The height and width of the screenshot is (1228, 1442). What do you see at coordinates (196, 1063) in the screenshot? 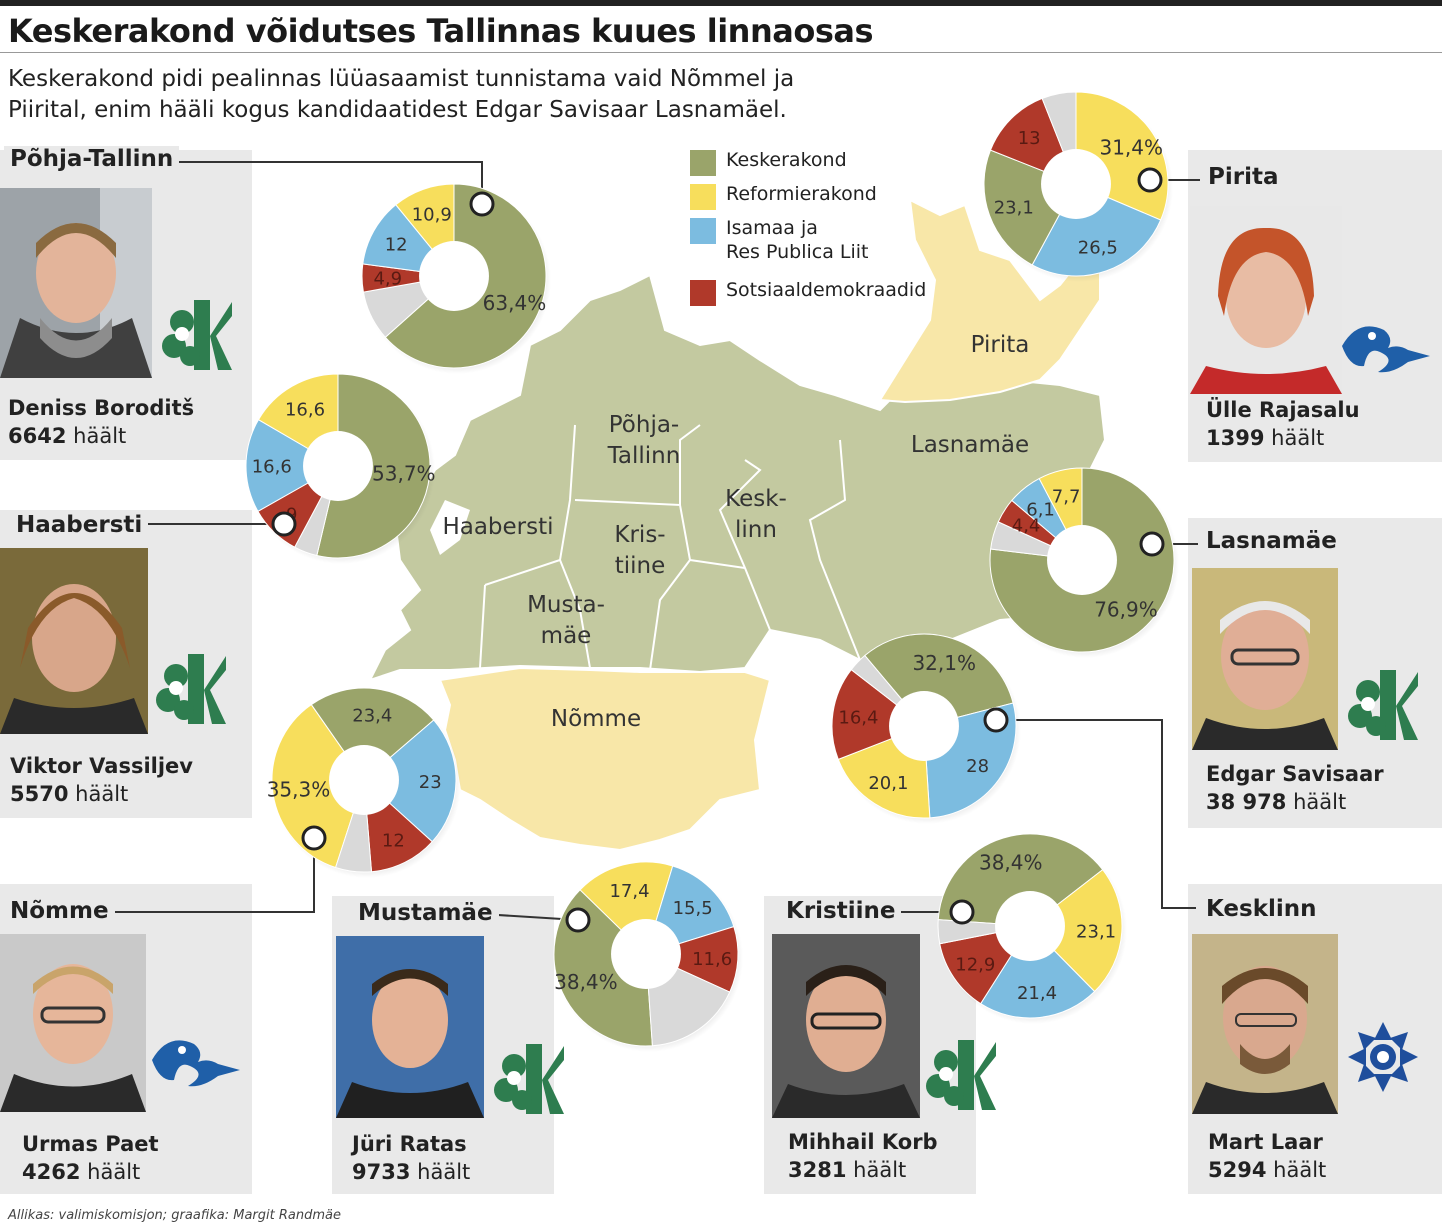
I see `reformierakond-logo` at bounding box center [196, 1063].